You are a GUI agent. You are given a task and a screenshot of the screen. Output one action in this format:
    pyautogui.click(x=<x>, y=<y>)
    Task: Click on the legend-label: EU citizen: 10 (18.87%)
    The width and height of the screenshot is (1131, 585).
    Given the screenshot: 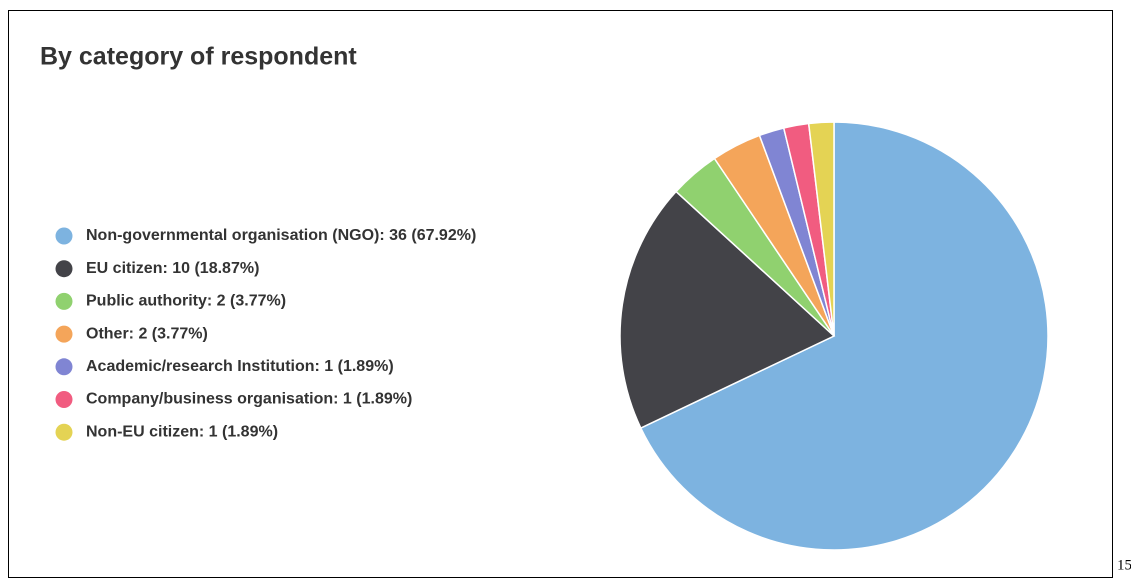 What is the action you would take?
    pyautogui.click(x=172, y=268)
    